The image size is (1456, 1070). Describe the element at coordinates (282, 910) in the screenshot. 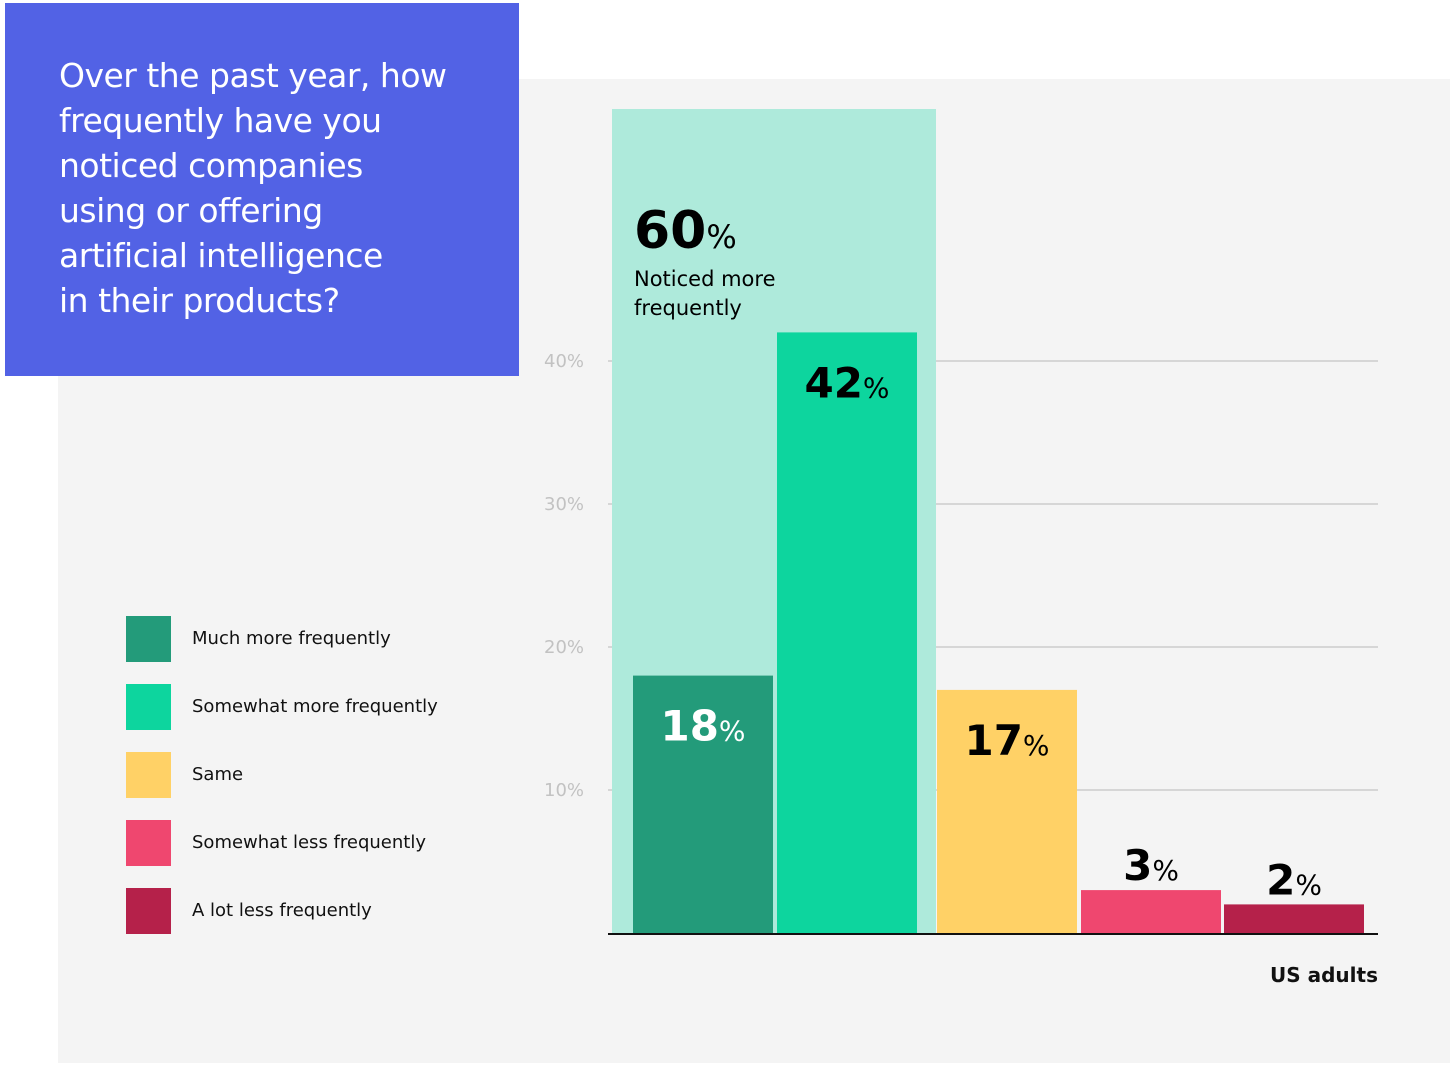

I see `legend-label-a-lot-less: A lot less frequently` at that location.